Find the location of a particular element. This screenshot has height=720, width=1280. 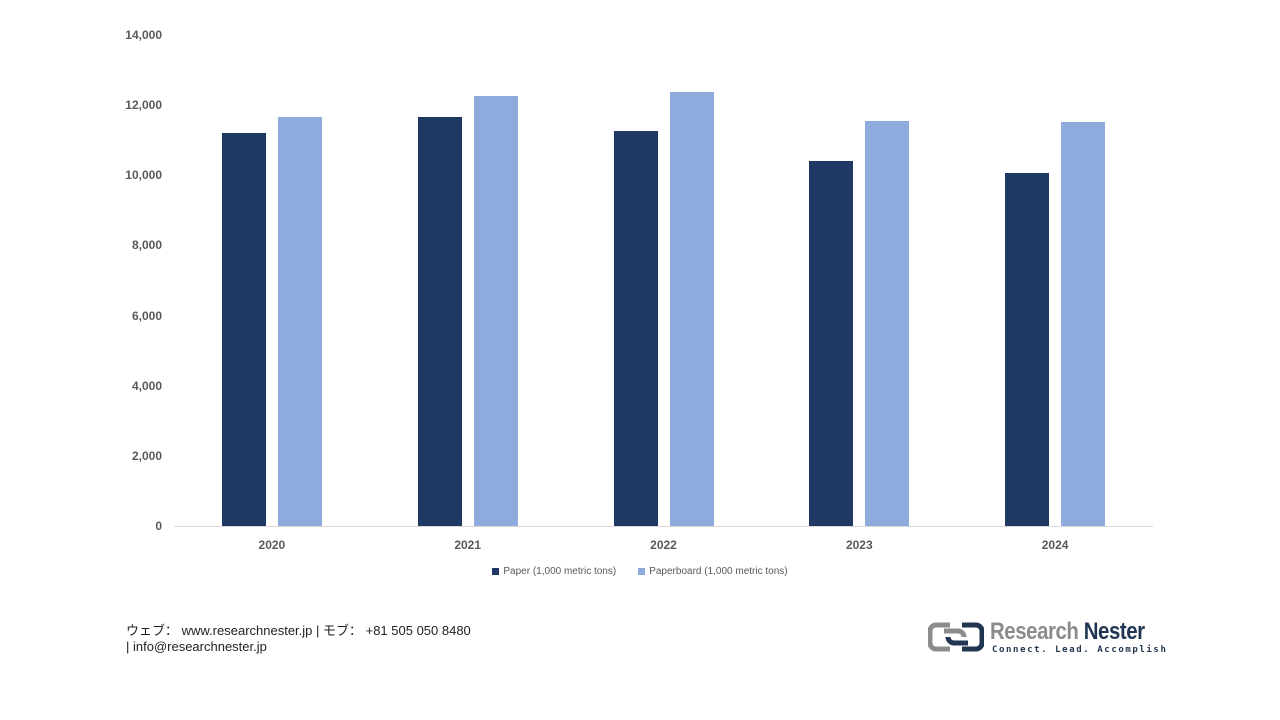

bar-paper-2022 is located at coordinates (635, 328).